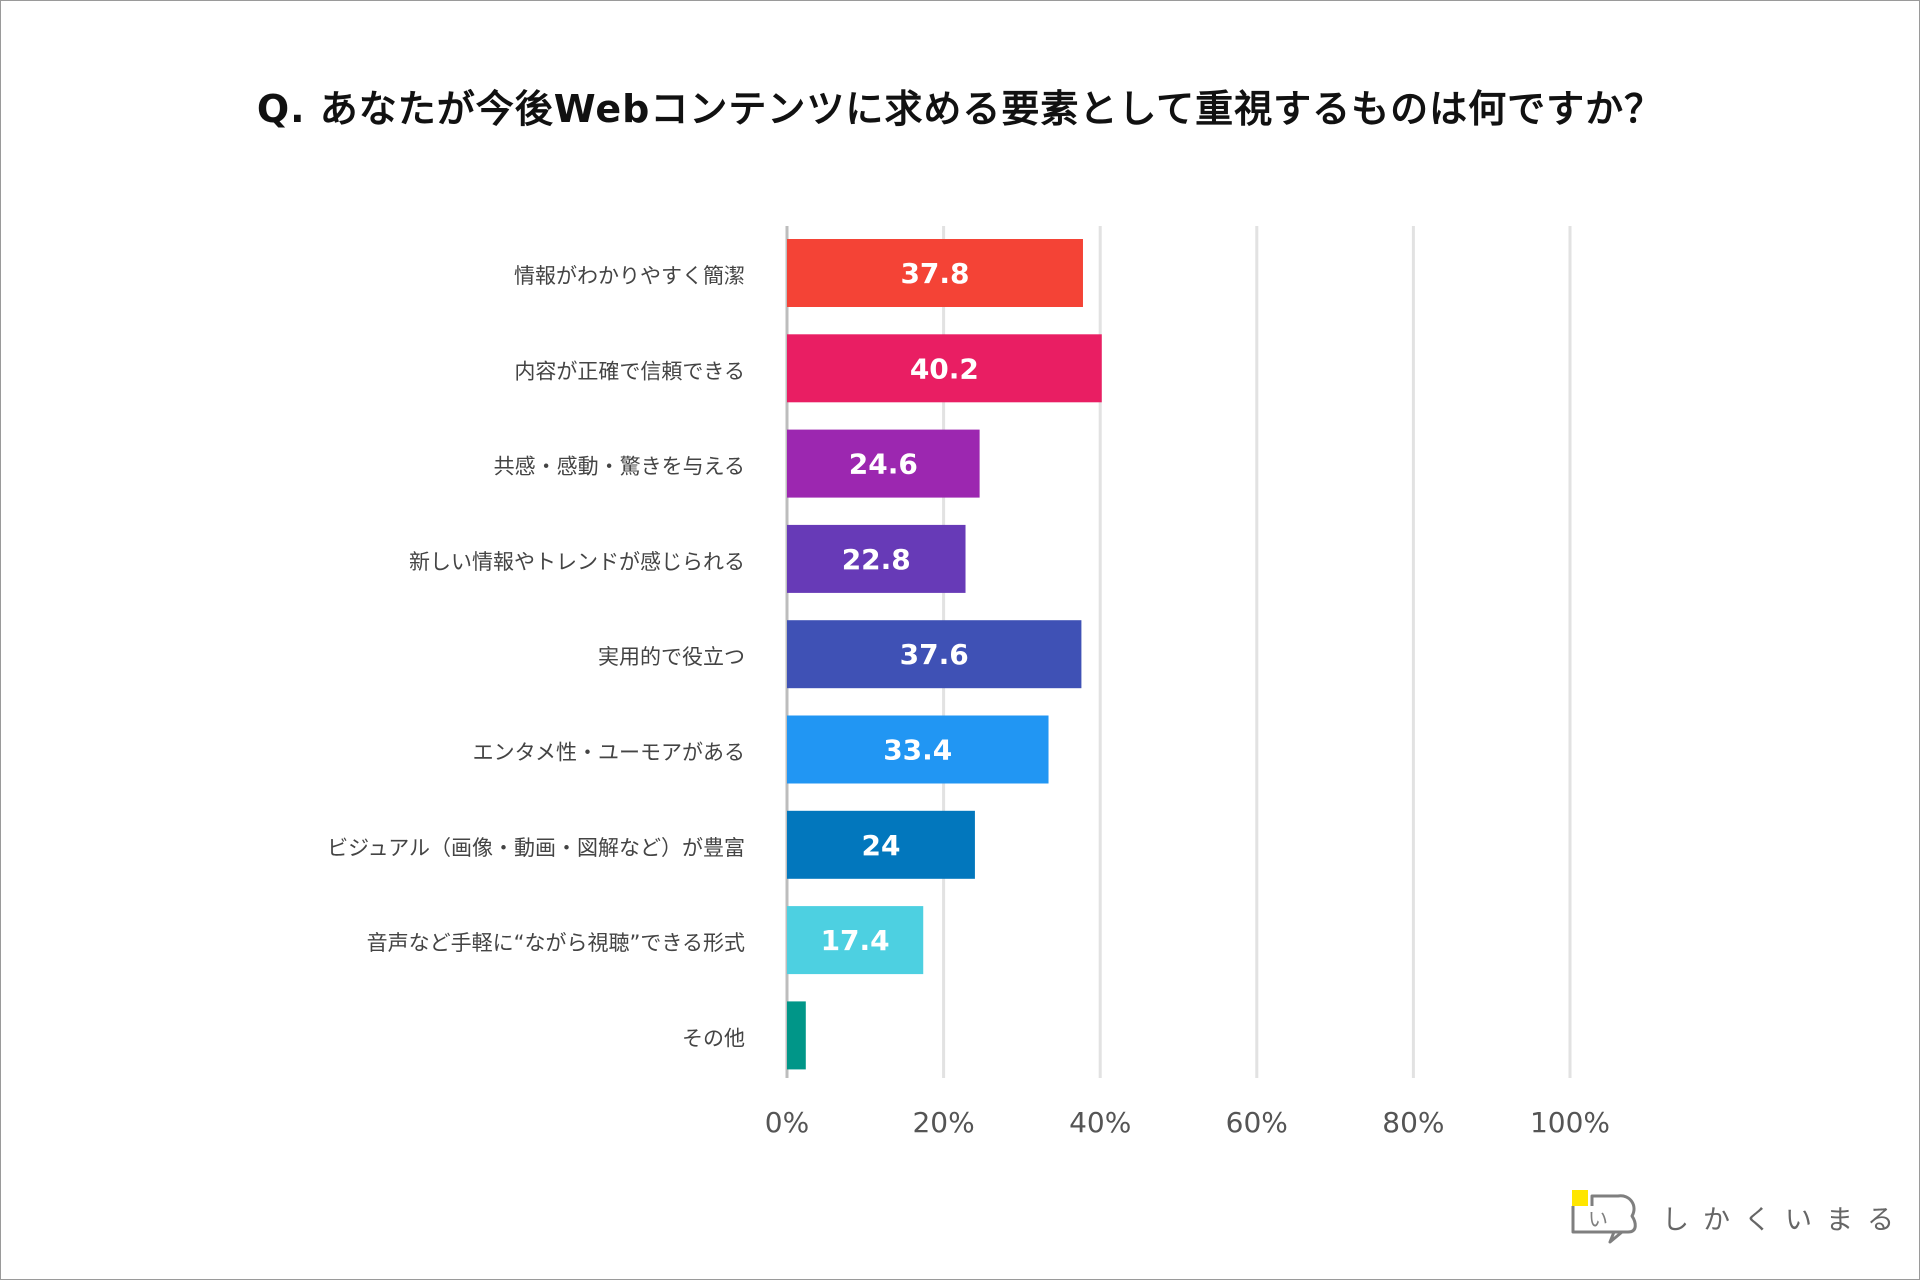 The height and width of the screenshot is (1280, 1920). I want to click on chart-title: Q. あなたが今後Webコンテンツに求める要素として重視するものは何ですか？, so click(960, 109).